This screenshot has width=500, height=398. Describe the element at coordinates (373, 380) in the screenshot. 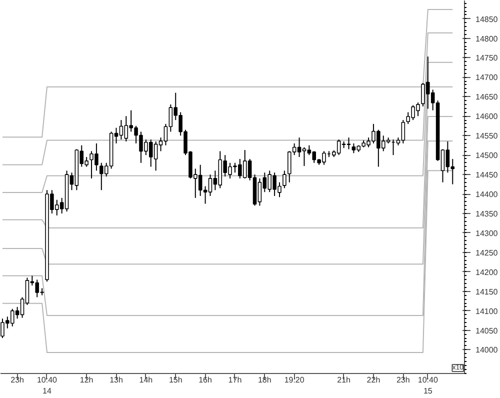

I see `x-tick-label: 22h` at that location.